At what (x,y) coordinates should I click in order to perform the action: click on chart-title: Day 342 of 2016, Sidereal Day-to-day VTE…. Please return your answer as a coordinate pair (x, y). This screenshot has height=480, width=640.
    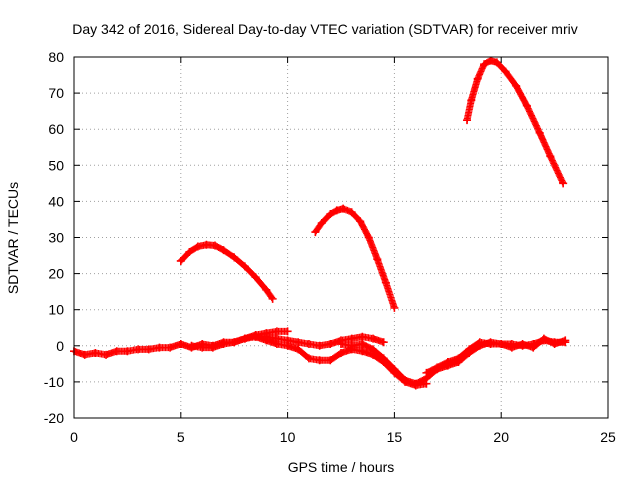
    Looking at the image, I should click on (324, 29).